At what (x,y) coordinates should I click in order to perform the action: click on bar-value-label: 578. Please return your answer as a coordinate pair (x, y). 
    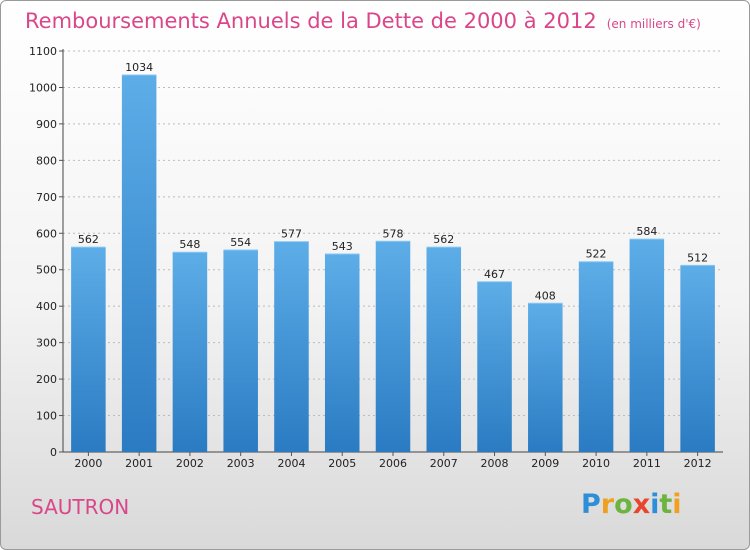
    Looking at the image, I should click on (393, 233).